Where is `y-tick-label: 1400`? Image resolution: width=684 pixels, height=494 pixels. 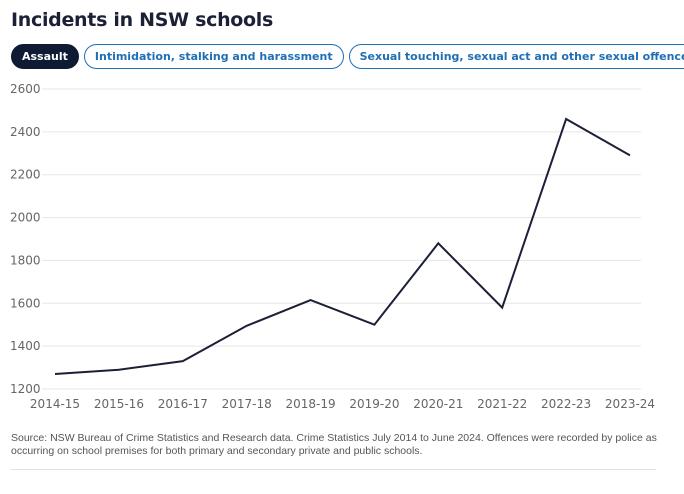
y-tick-label: 1400 is located at coordinates (25, 346).